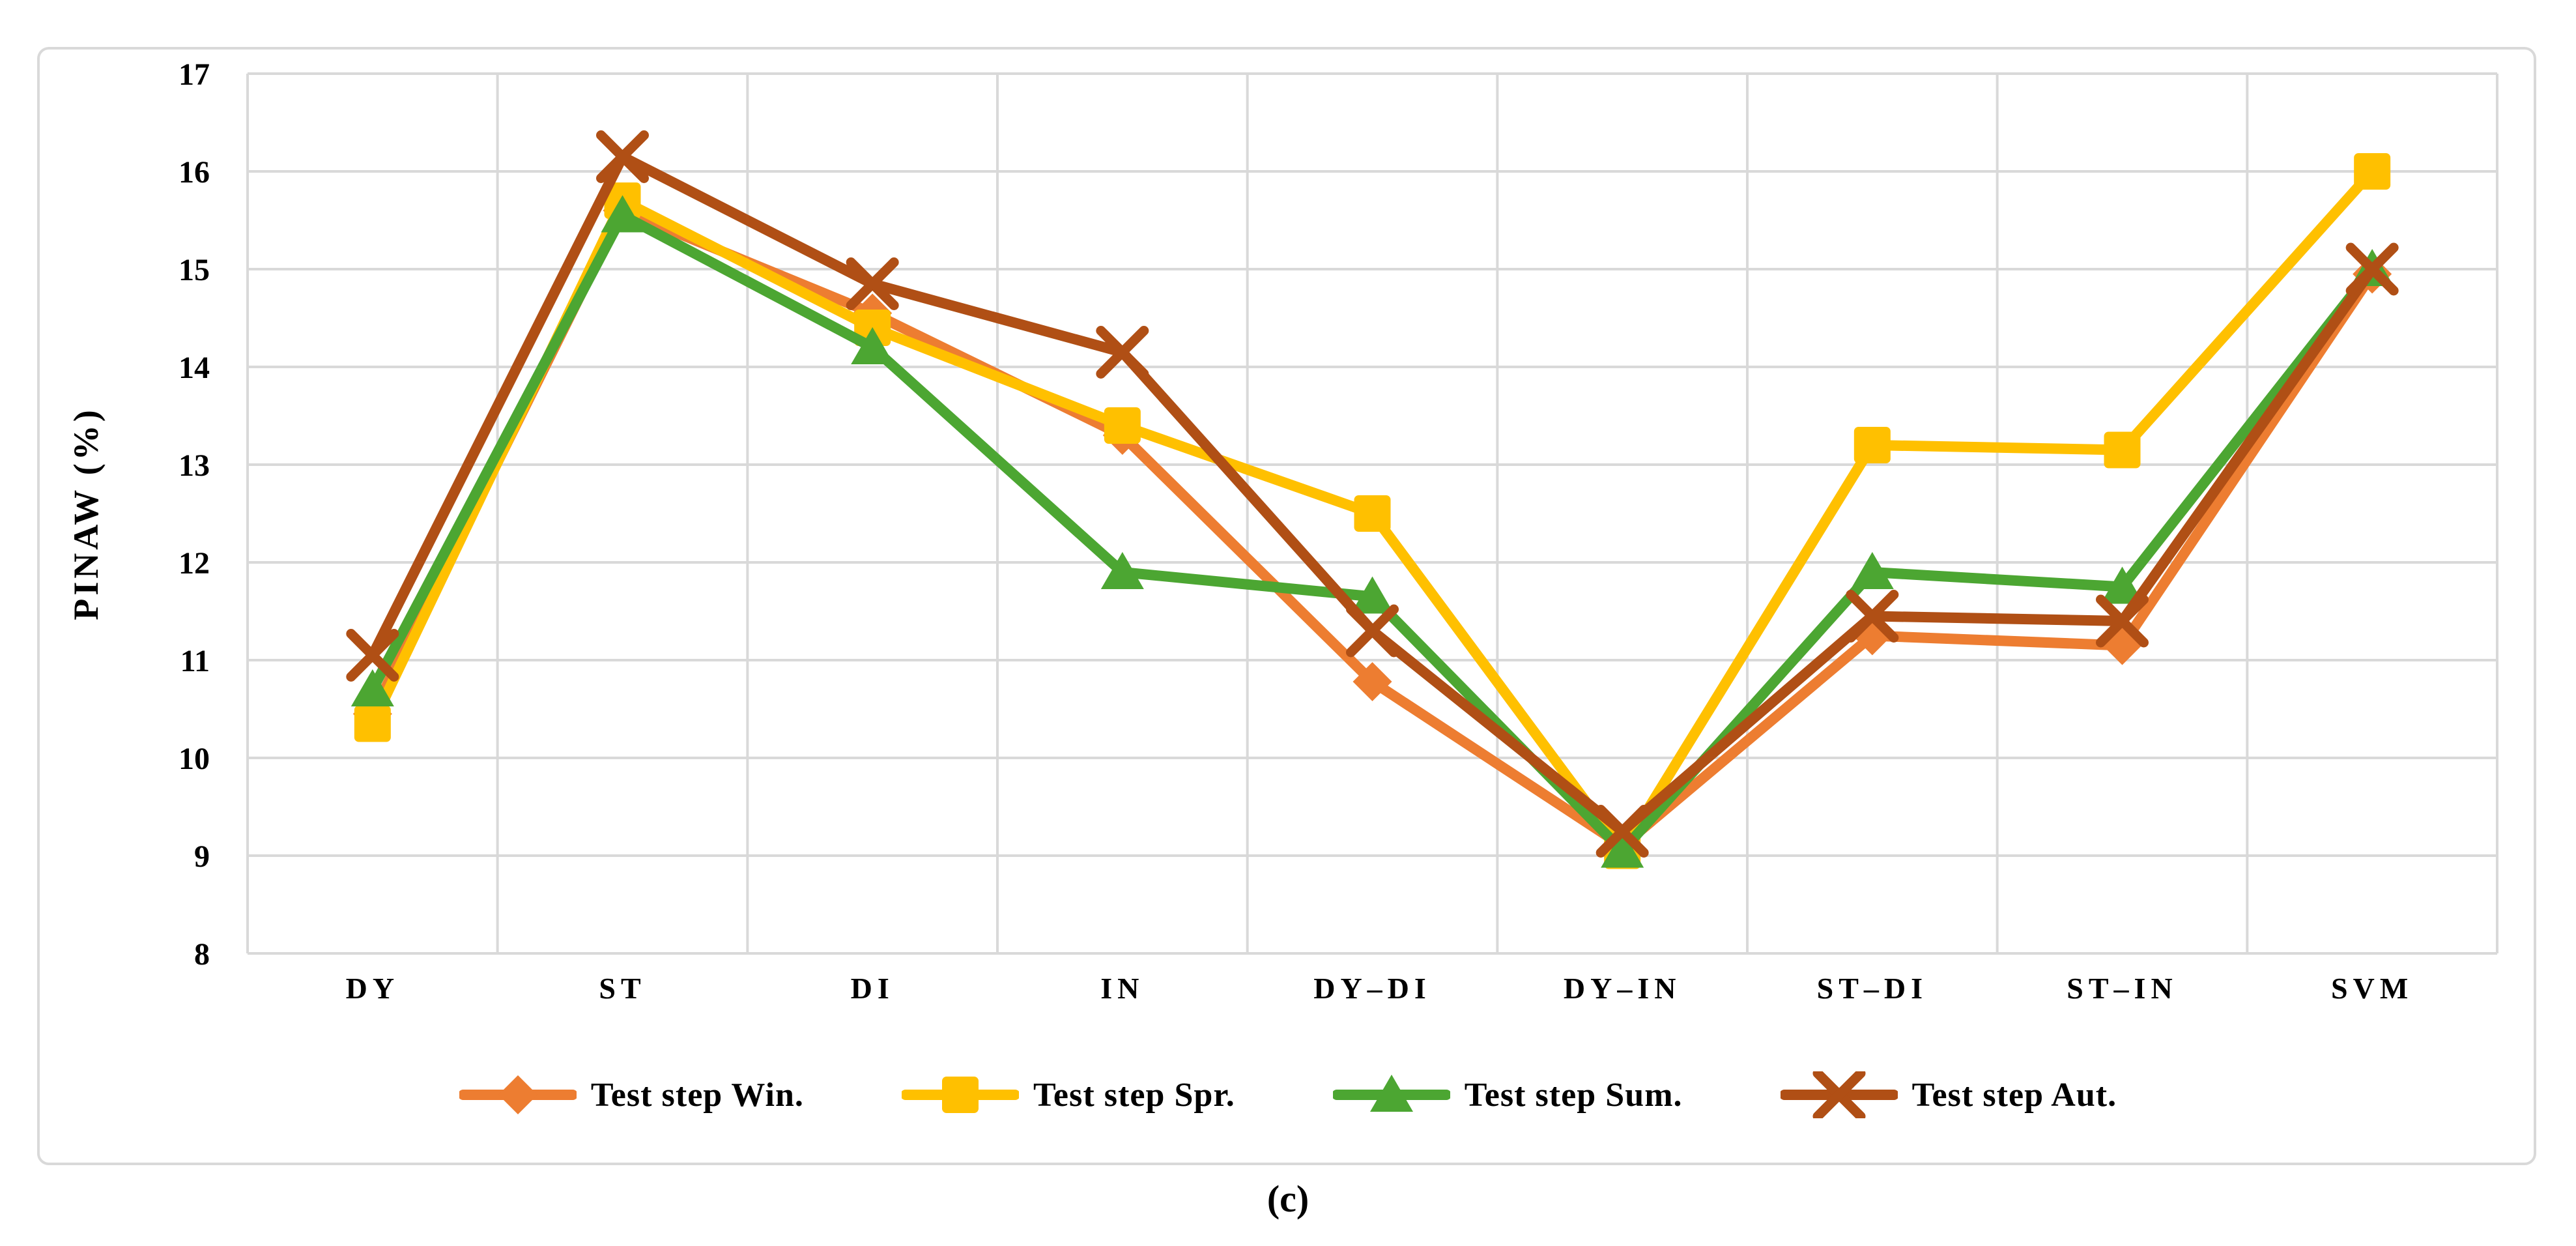  What do you see at coordinates (86, 513) in the screenshot?
I see `y-axis-title: PINAW (%)` at bounding box center [86, 513].